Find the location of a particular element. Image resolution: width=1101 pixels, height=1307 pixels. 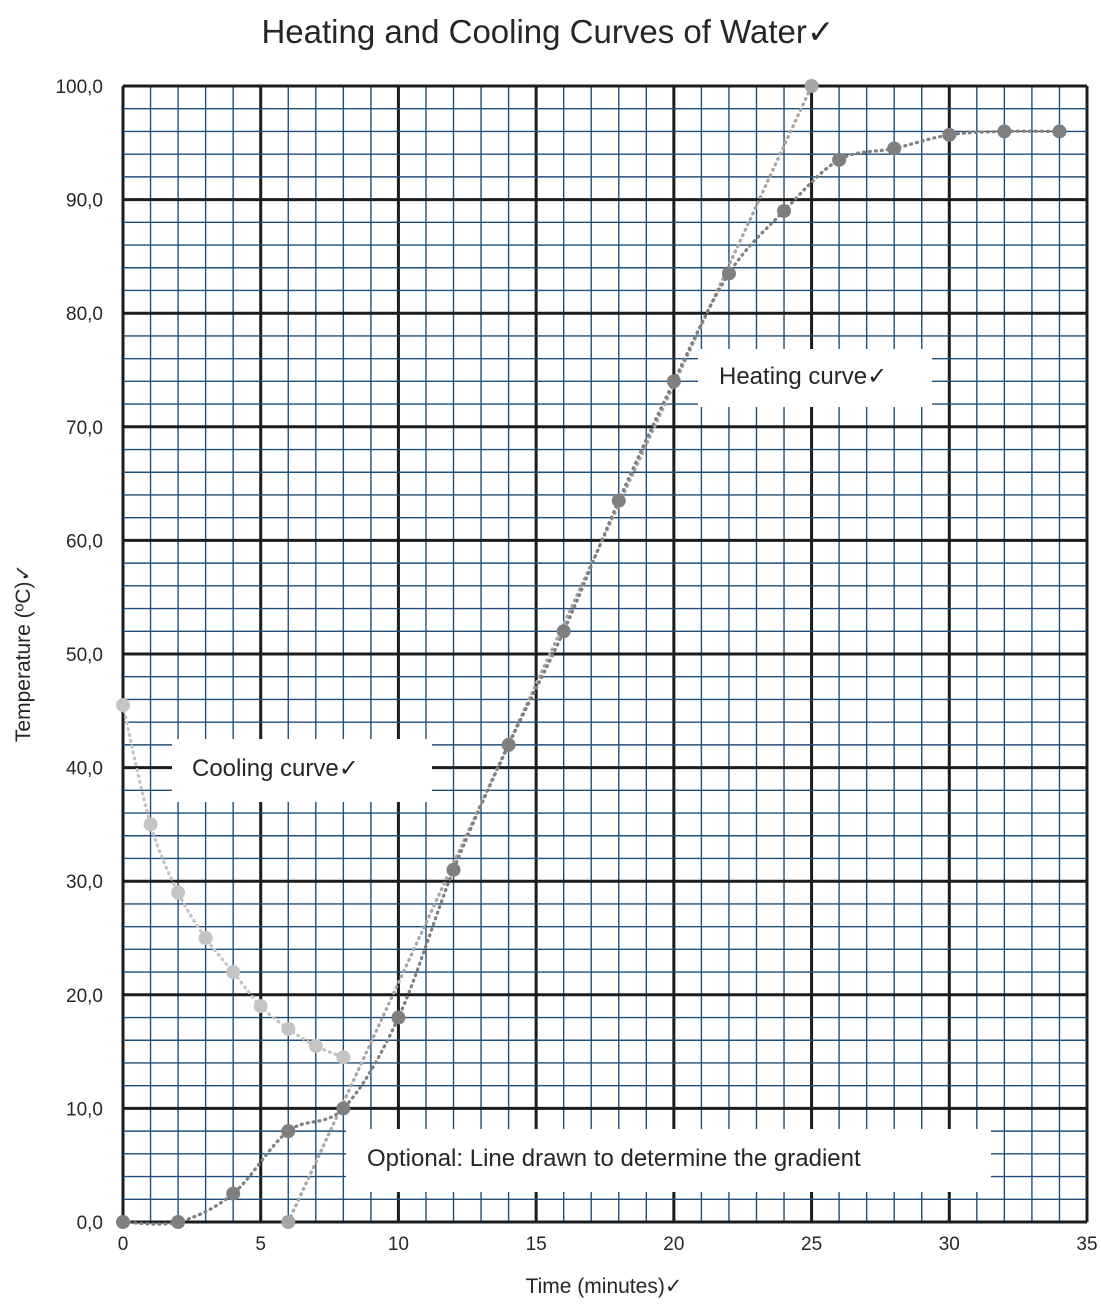

x-axis-label: Time (minutes)✓ is located at coordinates (604, 1286).